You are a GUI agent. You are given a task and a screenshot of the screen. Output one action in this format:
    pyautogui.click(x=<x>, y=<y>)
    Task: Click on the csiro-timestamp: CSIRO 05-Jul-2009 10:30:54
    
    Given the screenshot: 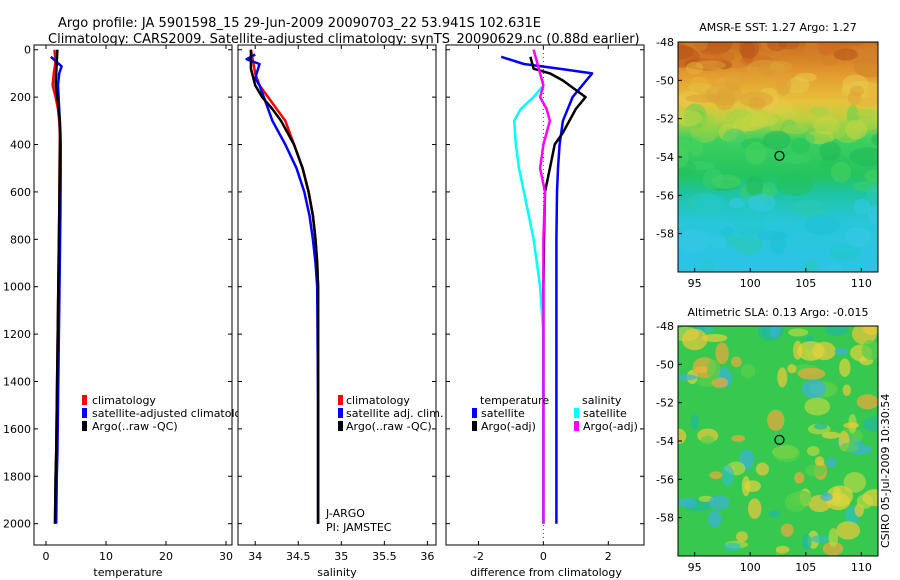 What is the action you would take?
    pyautogui.click(x=885, y=471)
    